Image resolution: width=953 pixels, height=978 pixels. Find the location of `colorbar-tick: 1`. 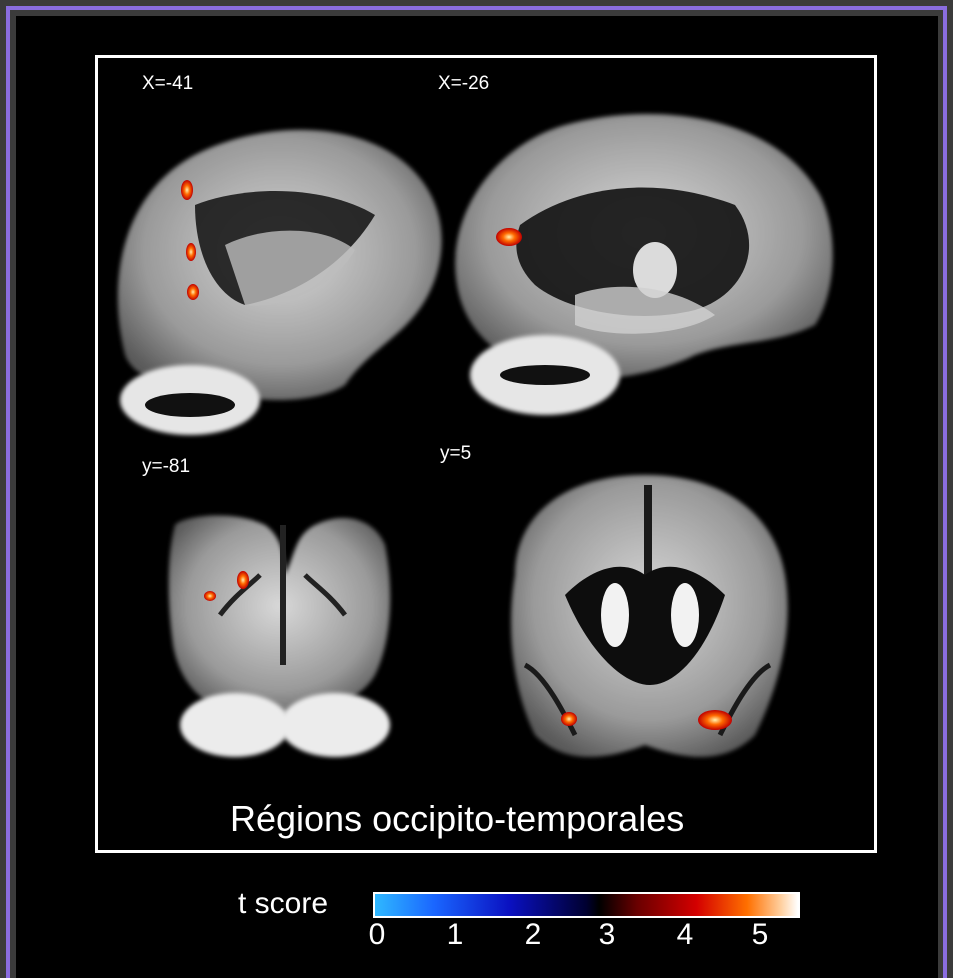

colorbar-tick: 1 is located at coordinates (455, 935).